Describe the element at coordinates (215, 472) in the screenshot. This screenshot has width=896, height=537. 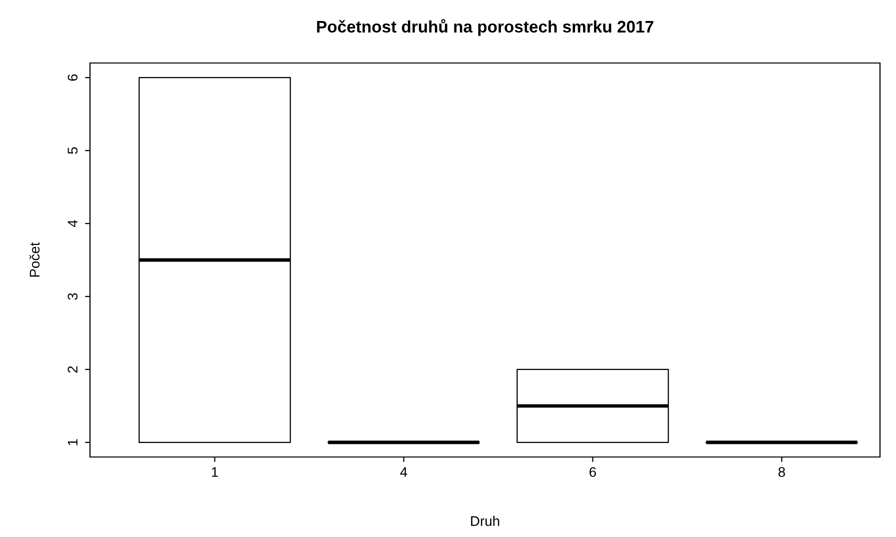
I see `x-tick-label: 1` at that location.